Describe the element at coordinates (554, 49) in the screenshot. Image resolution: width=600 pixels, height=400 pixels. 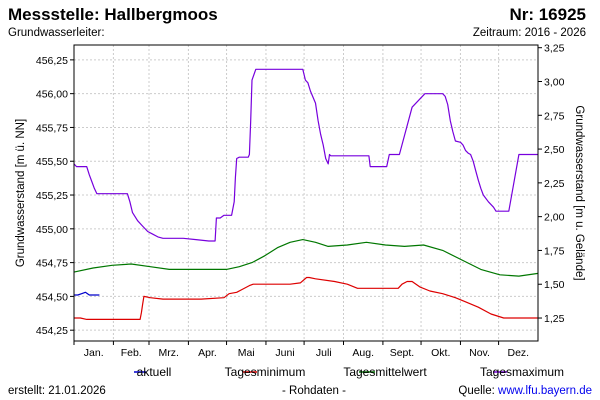
I see `right-y-tick-label: 3,25` at that location.